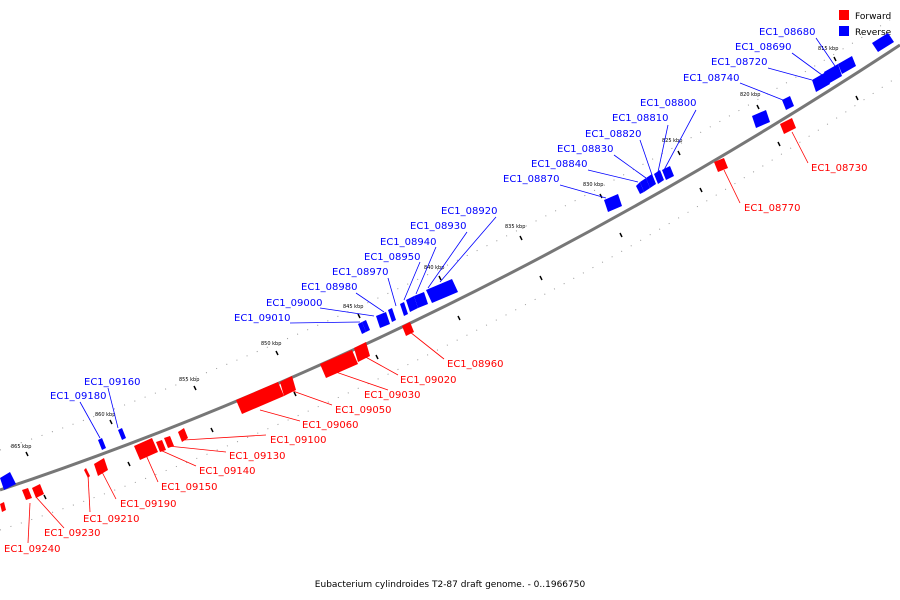 This screenshot has width=900, height=600. Describe the element at coordinates (739, 62) in the screenshot. I see `gene-label-reverse: EC1_08720` at that location.